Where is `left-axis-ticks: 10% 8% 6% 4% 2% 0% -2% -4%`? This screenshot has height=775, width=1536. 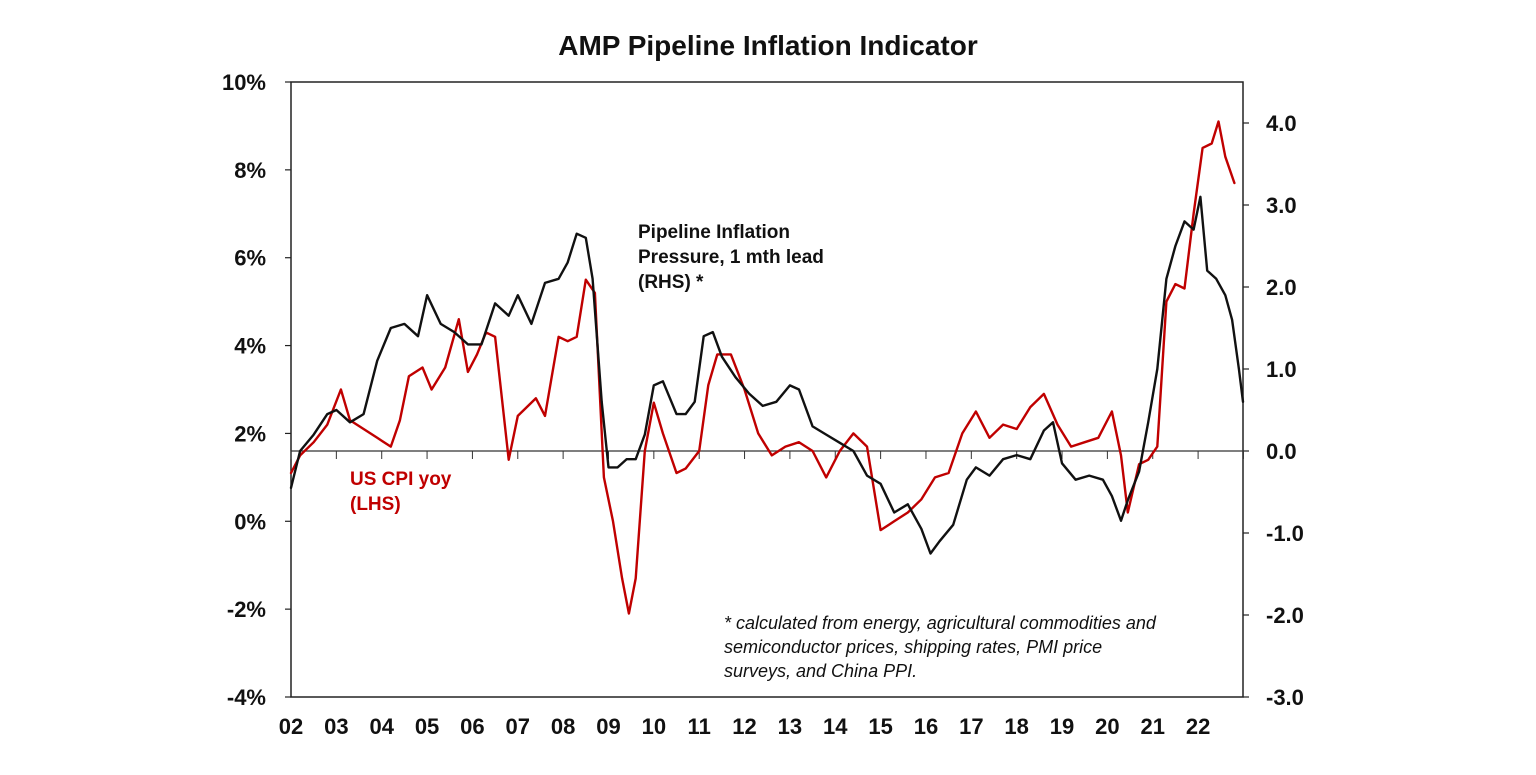 left-axis-ticks: 10% 8% 6% 4% 2% 0% -2% -4% is located at coordinates (256, 390).